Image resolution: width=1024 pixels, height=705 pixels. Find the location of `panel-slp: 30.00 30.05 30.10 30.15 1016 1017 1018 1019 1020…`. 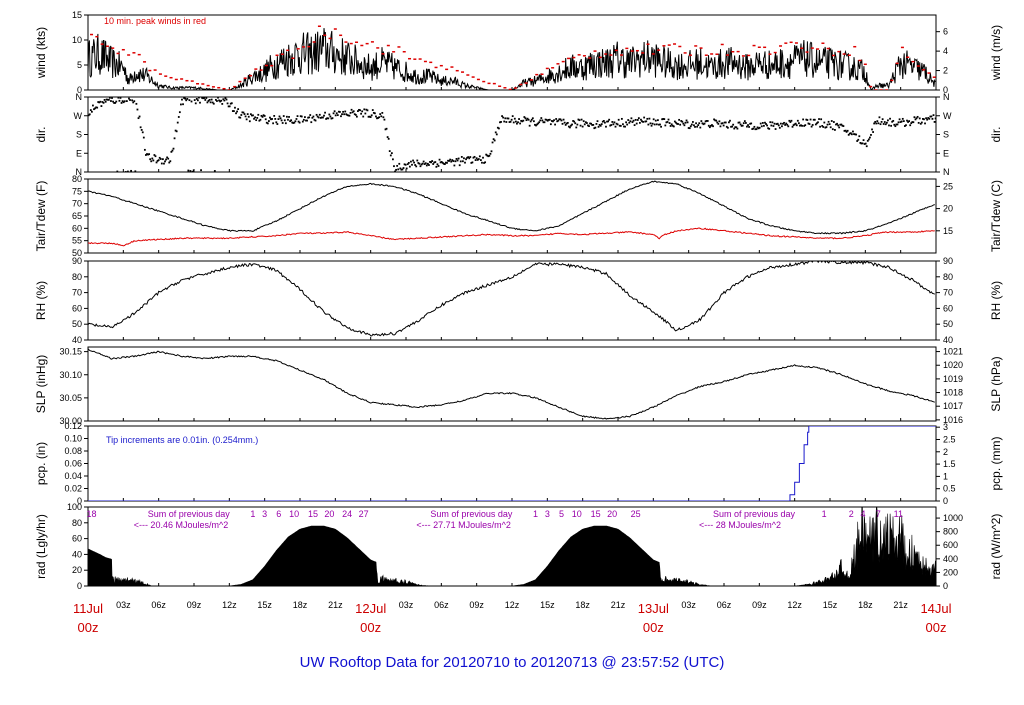

panel-slp: 30.00 30.05 30.10 30.15 1016 1017 1018 1019 1020… is located at coordinates (518, 386).